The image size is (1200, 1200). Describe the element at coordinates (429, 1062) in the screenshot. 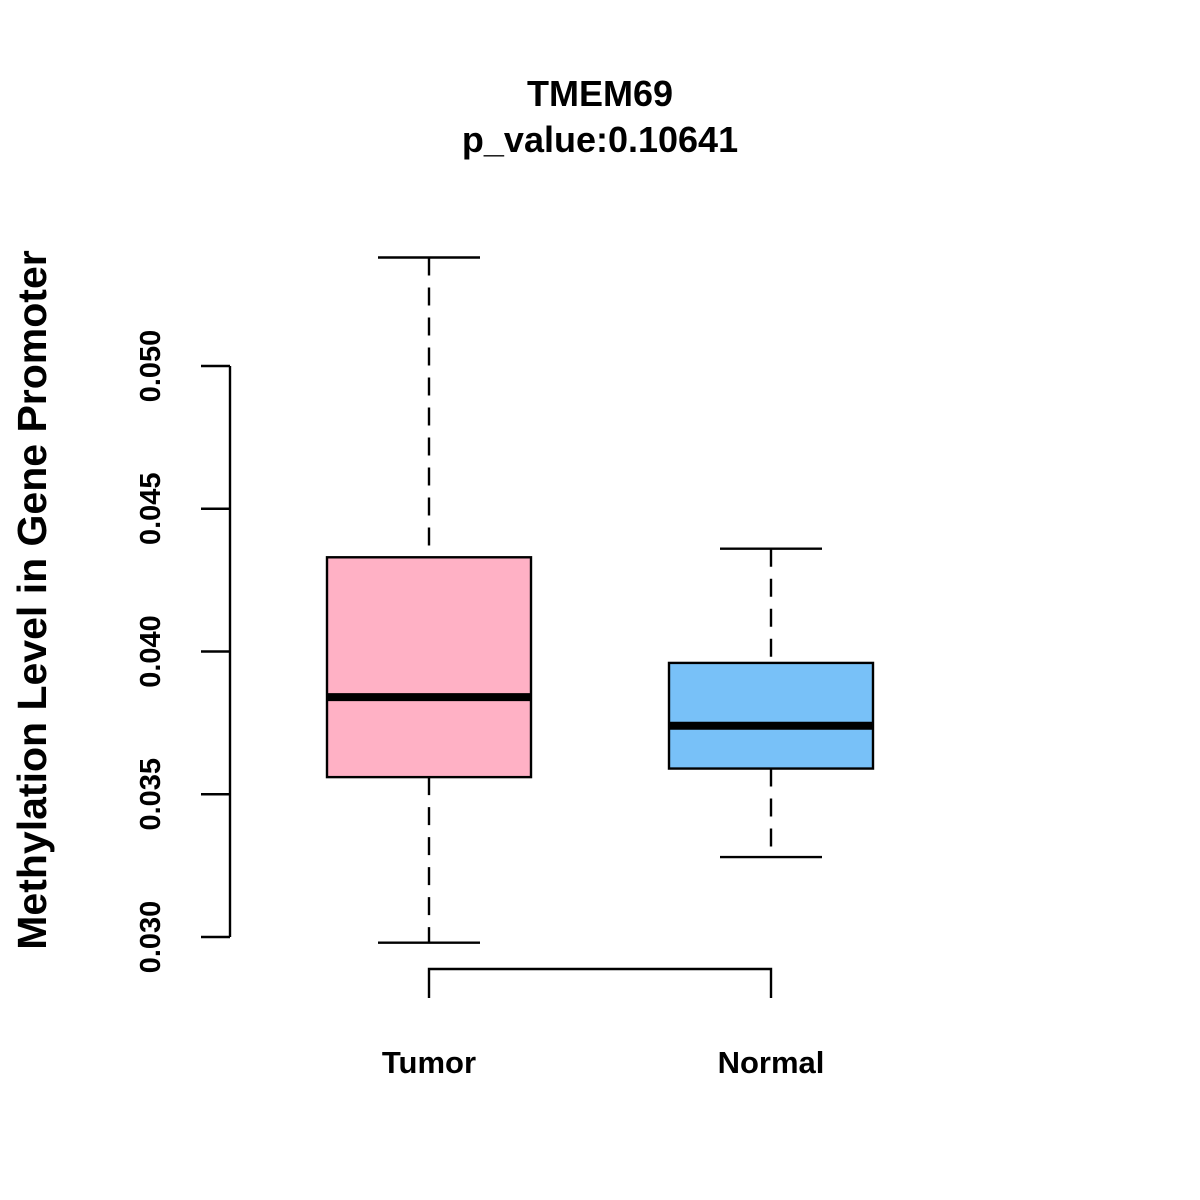

I see `x-label-tumor: Tumor` at that location.